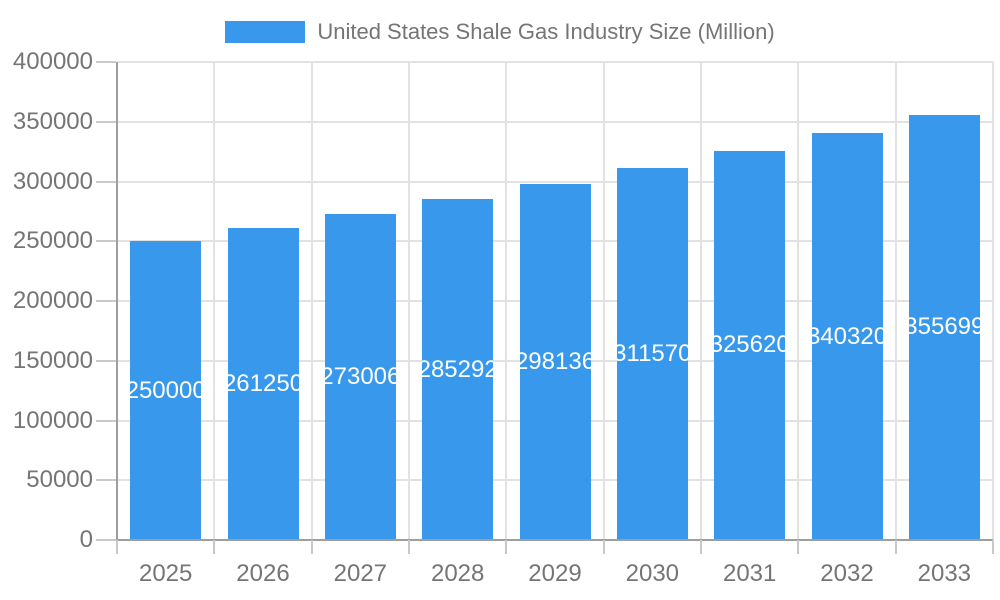  I want to click on x-axis-tick-label: 2031, so click(749, 573).